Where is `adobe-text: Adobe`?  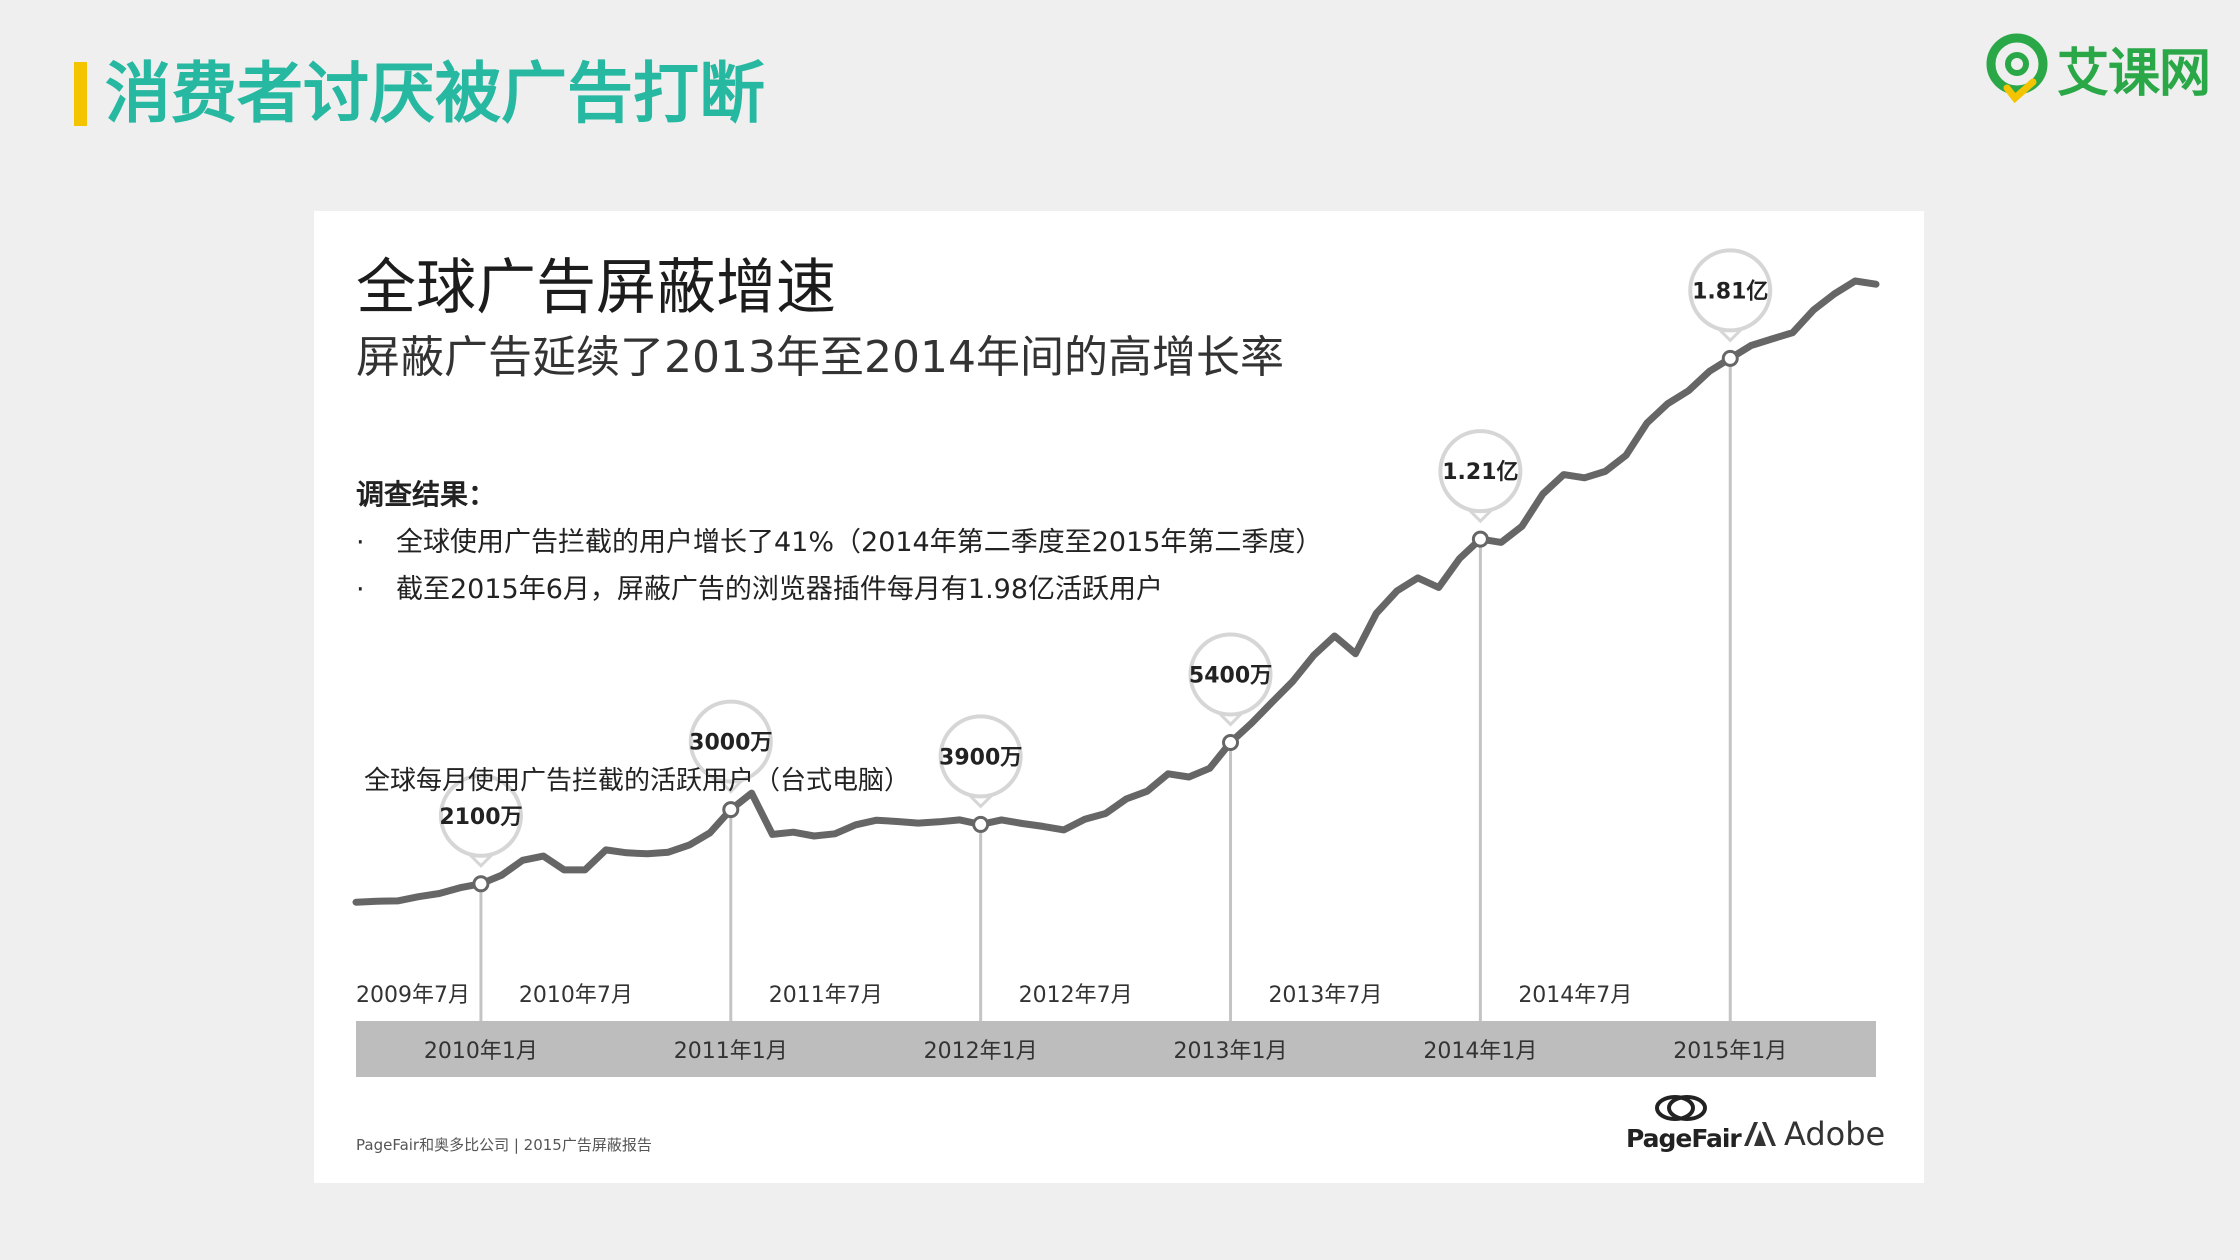
adobe-text: Adobe is located at coordinates (1835, 1134).